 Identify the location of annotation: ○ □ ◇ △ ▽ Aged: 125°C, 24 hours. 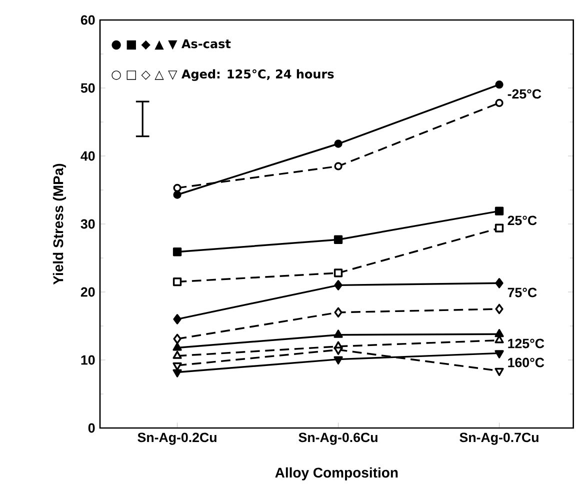
(223, 75).